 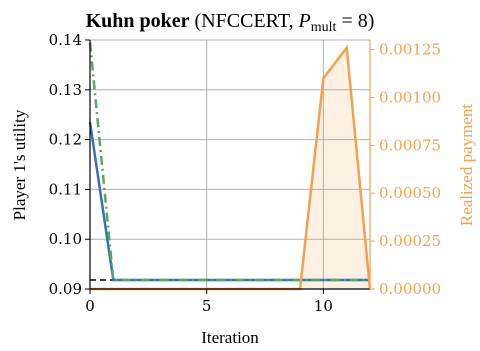 I want to click on title-sub: mult, so click(x=324, y=27).